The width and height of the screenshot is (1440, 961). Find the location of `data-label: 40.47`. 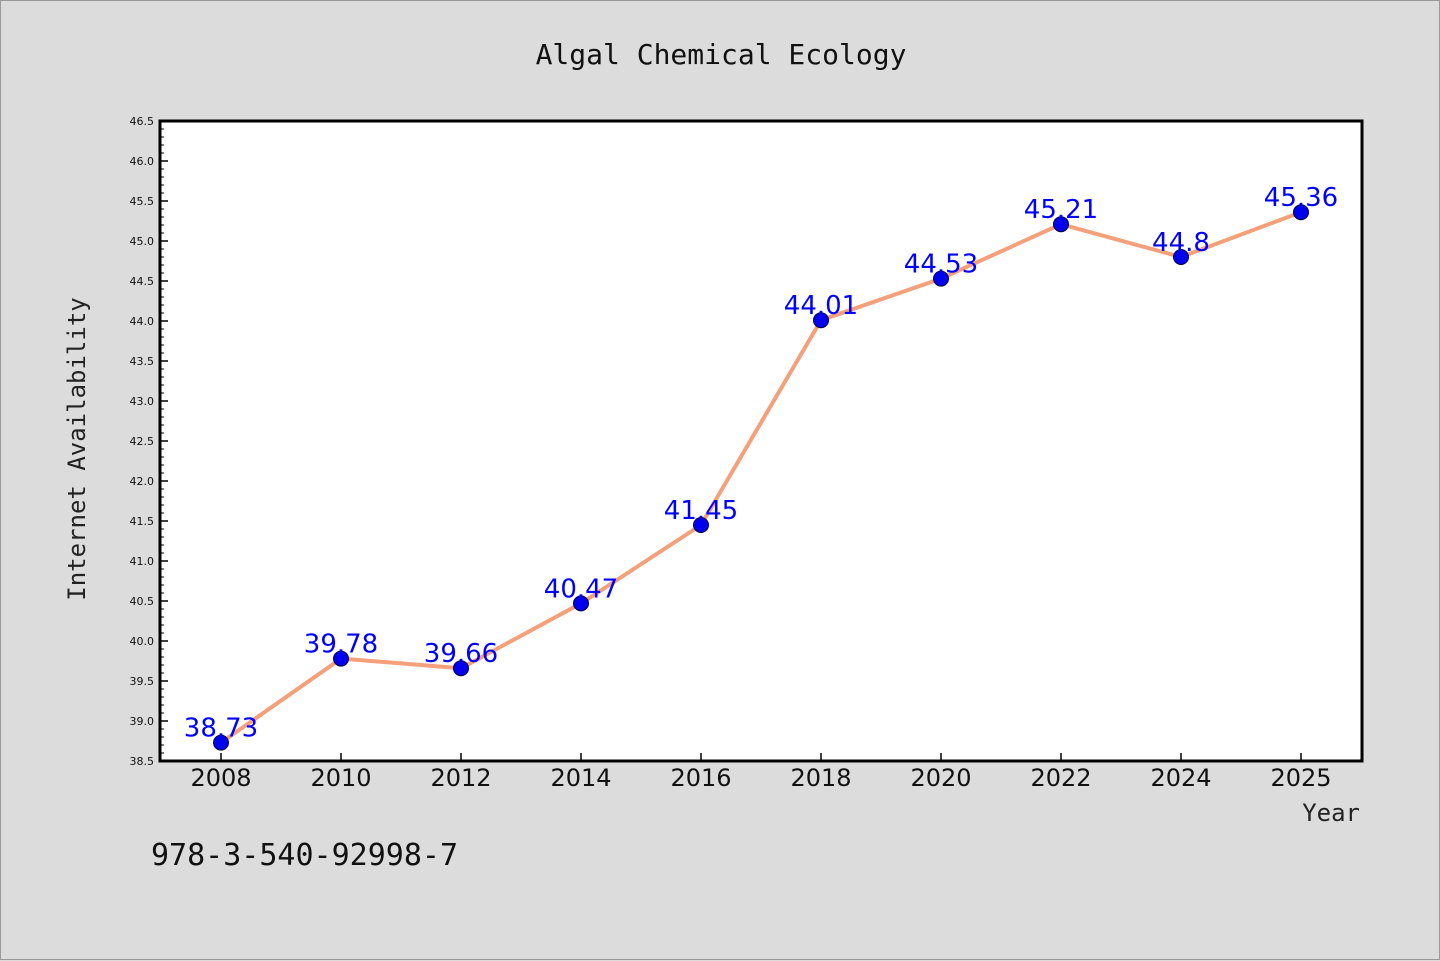

data-label: 40.47 is located at coordinates (581, 589).